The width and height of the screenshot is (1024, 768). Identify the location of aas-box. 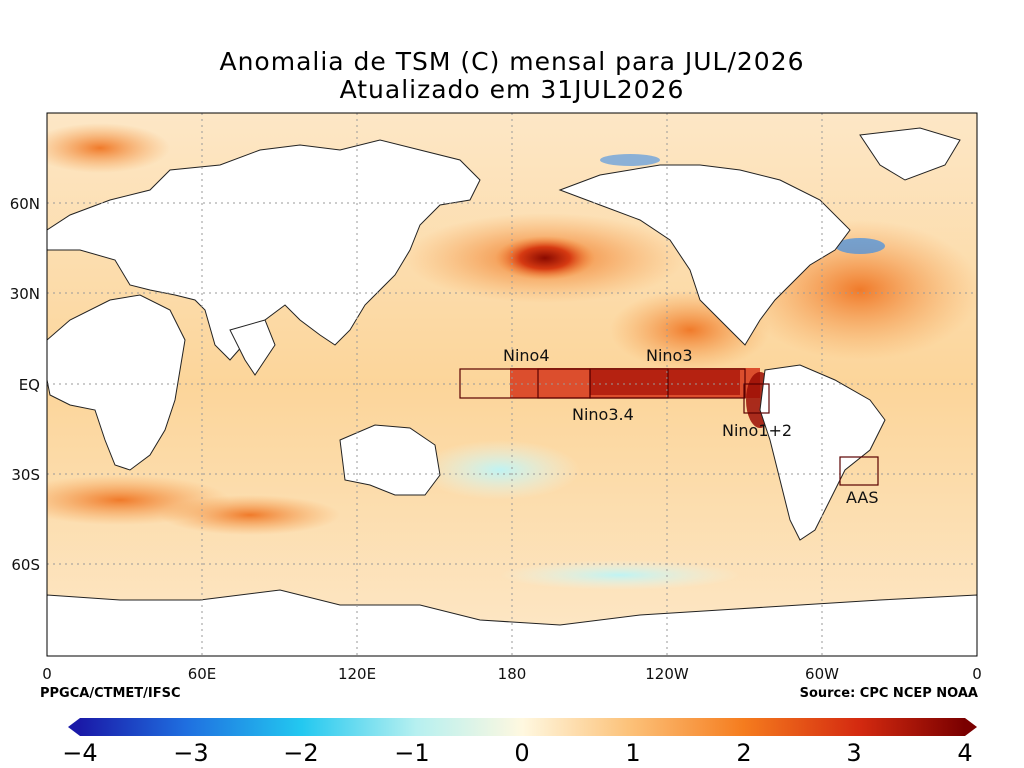
(859, 471).